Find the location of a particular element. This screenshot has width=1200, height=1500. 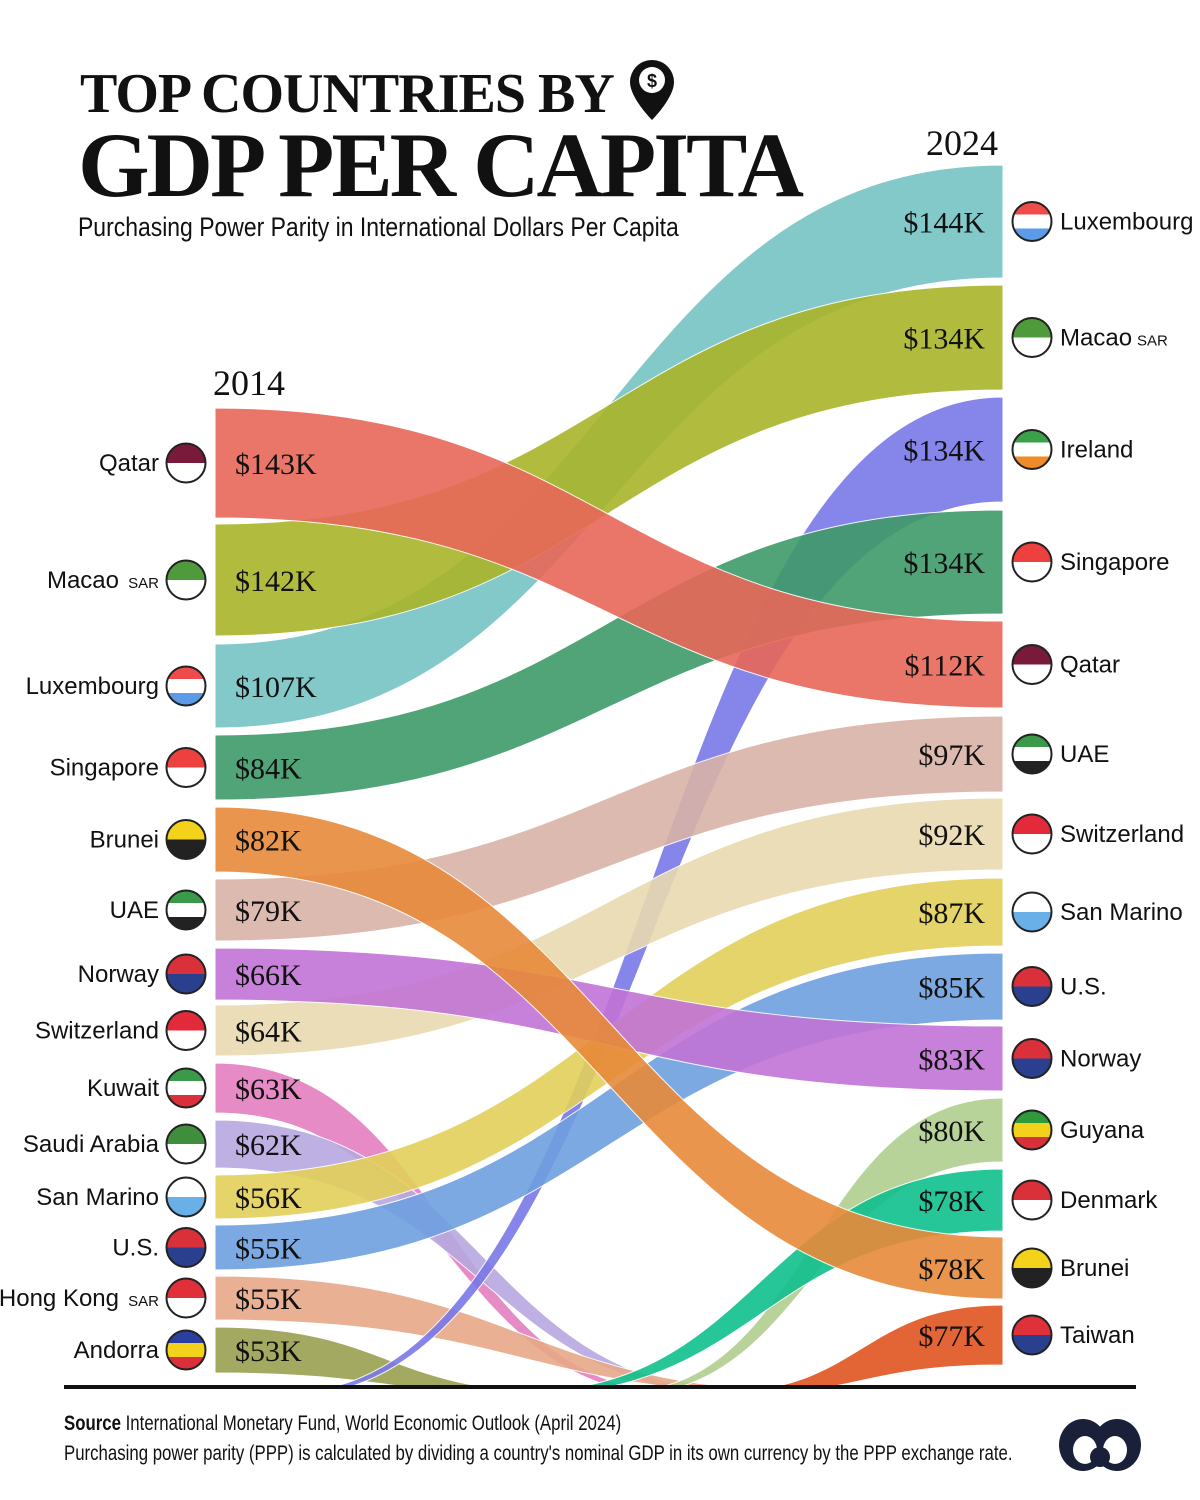

left-country-label: UAE is located at coordinates (134, 910).